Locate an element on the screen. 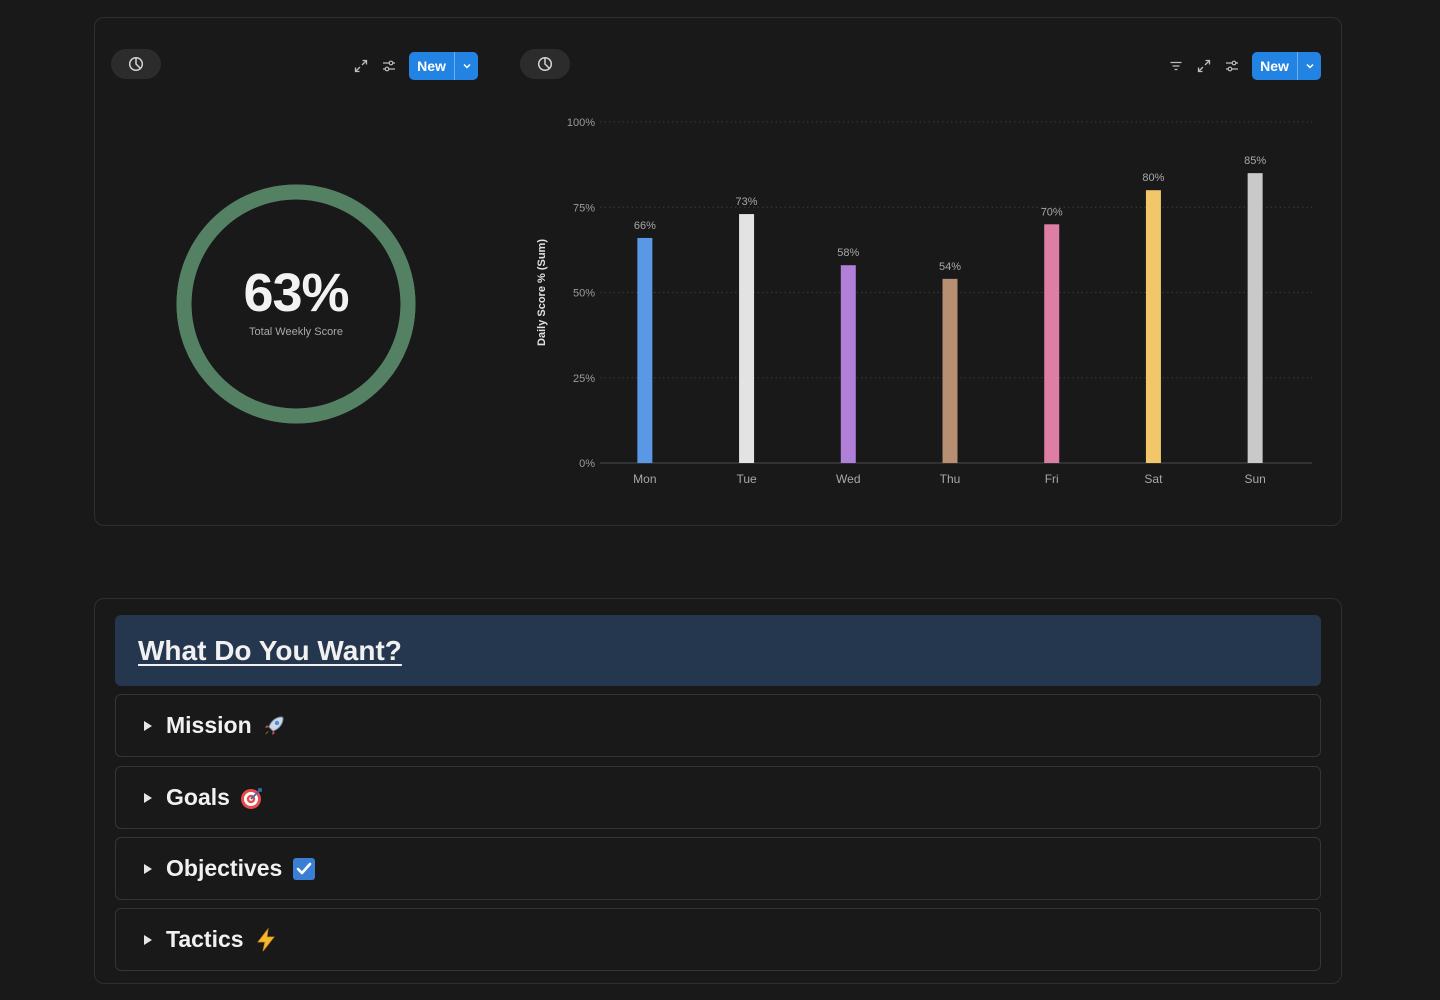 This screenshot has height=1000, width=1440. target-icon is located at coordinates (252, 798).